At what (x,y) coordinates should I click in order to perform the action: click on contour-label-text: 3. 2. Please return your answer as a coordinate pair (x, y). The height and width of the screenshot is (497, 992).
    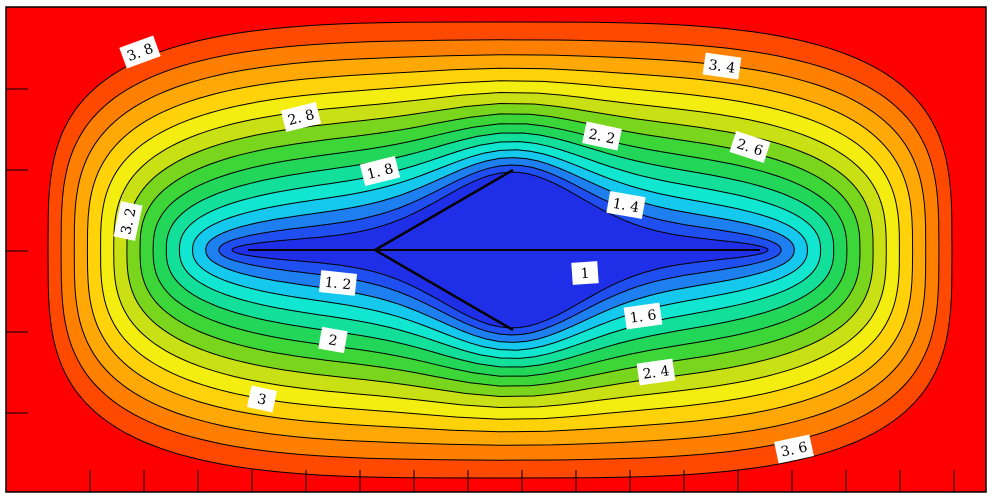
    Looking at the image, I should click on (128, 220).